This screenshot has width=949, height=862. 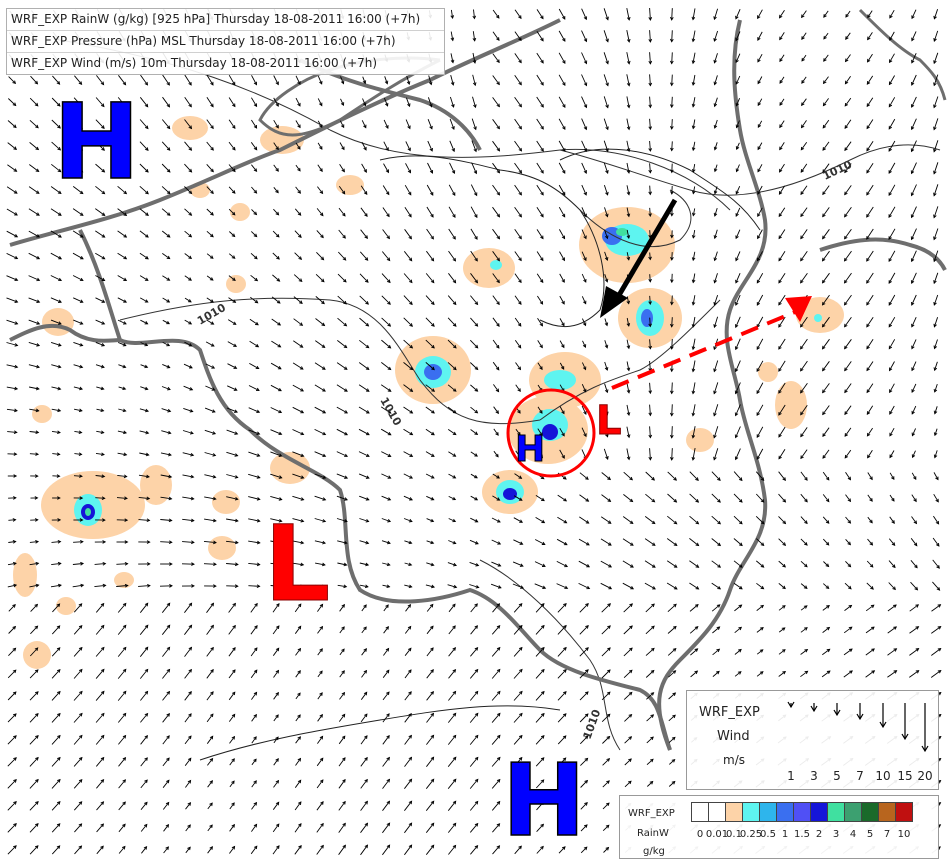 What do you see at coordinates (883, 254) in the screenshot?
I see `country-border` at bounding box center [883, 254].